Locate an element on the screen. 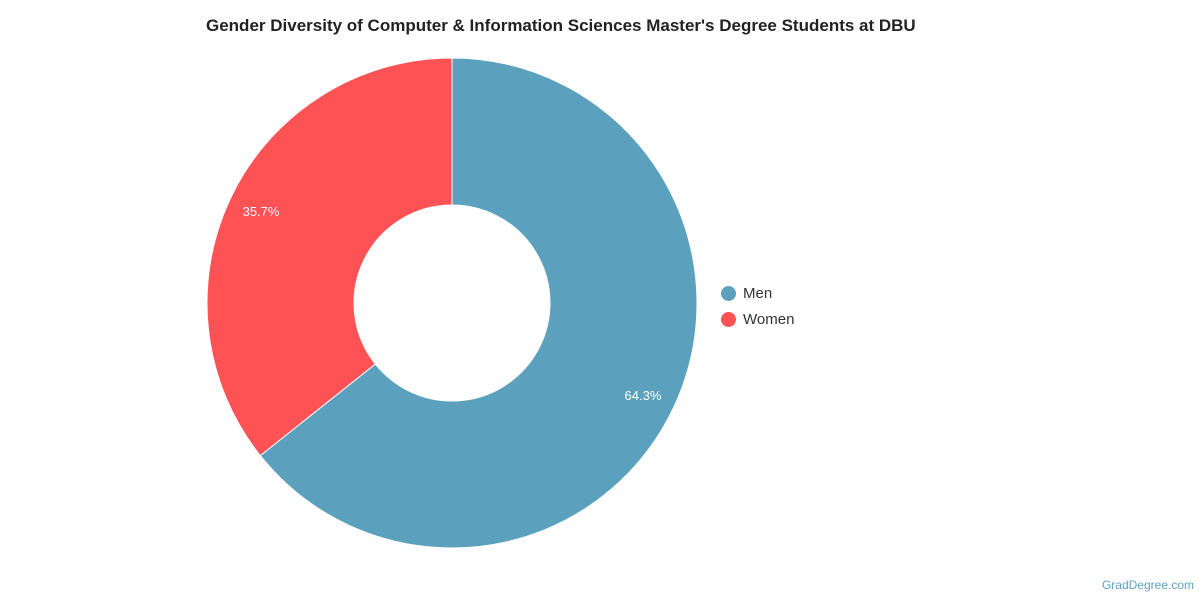 Image resolution: width=1200 pixels, height=600 pixels. legend-label-men: Men is located at coordinates (757, 293).